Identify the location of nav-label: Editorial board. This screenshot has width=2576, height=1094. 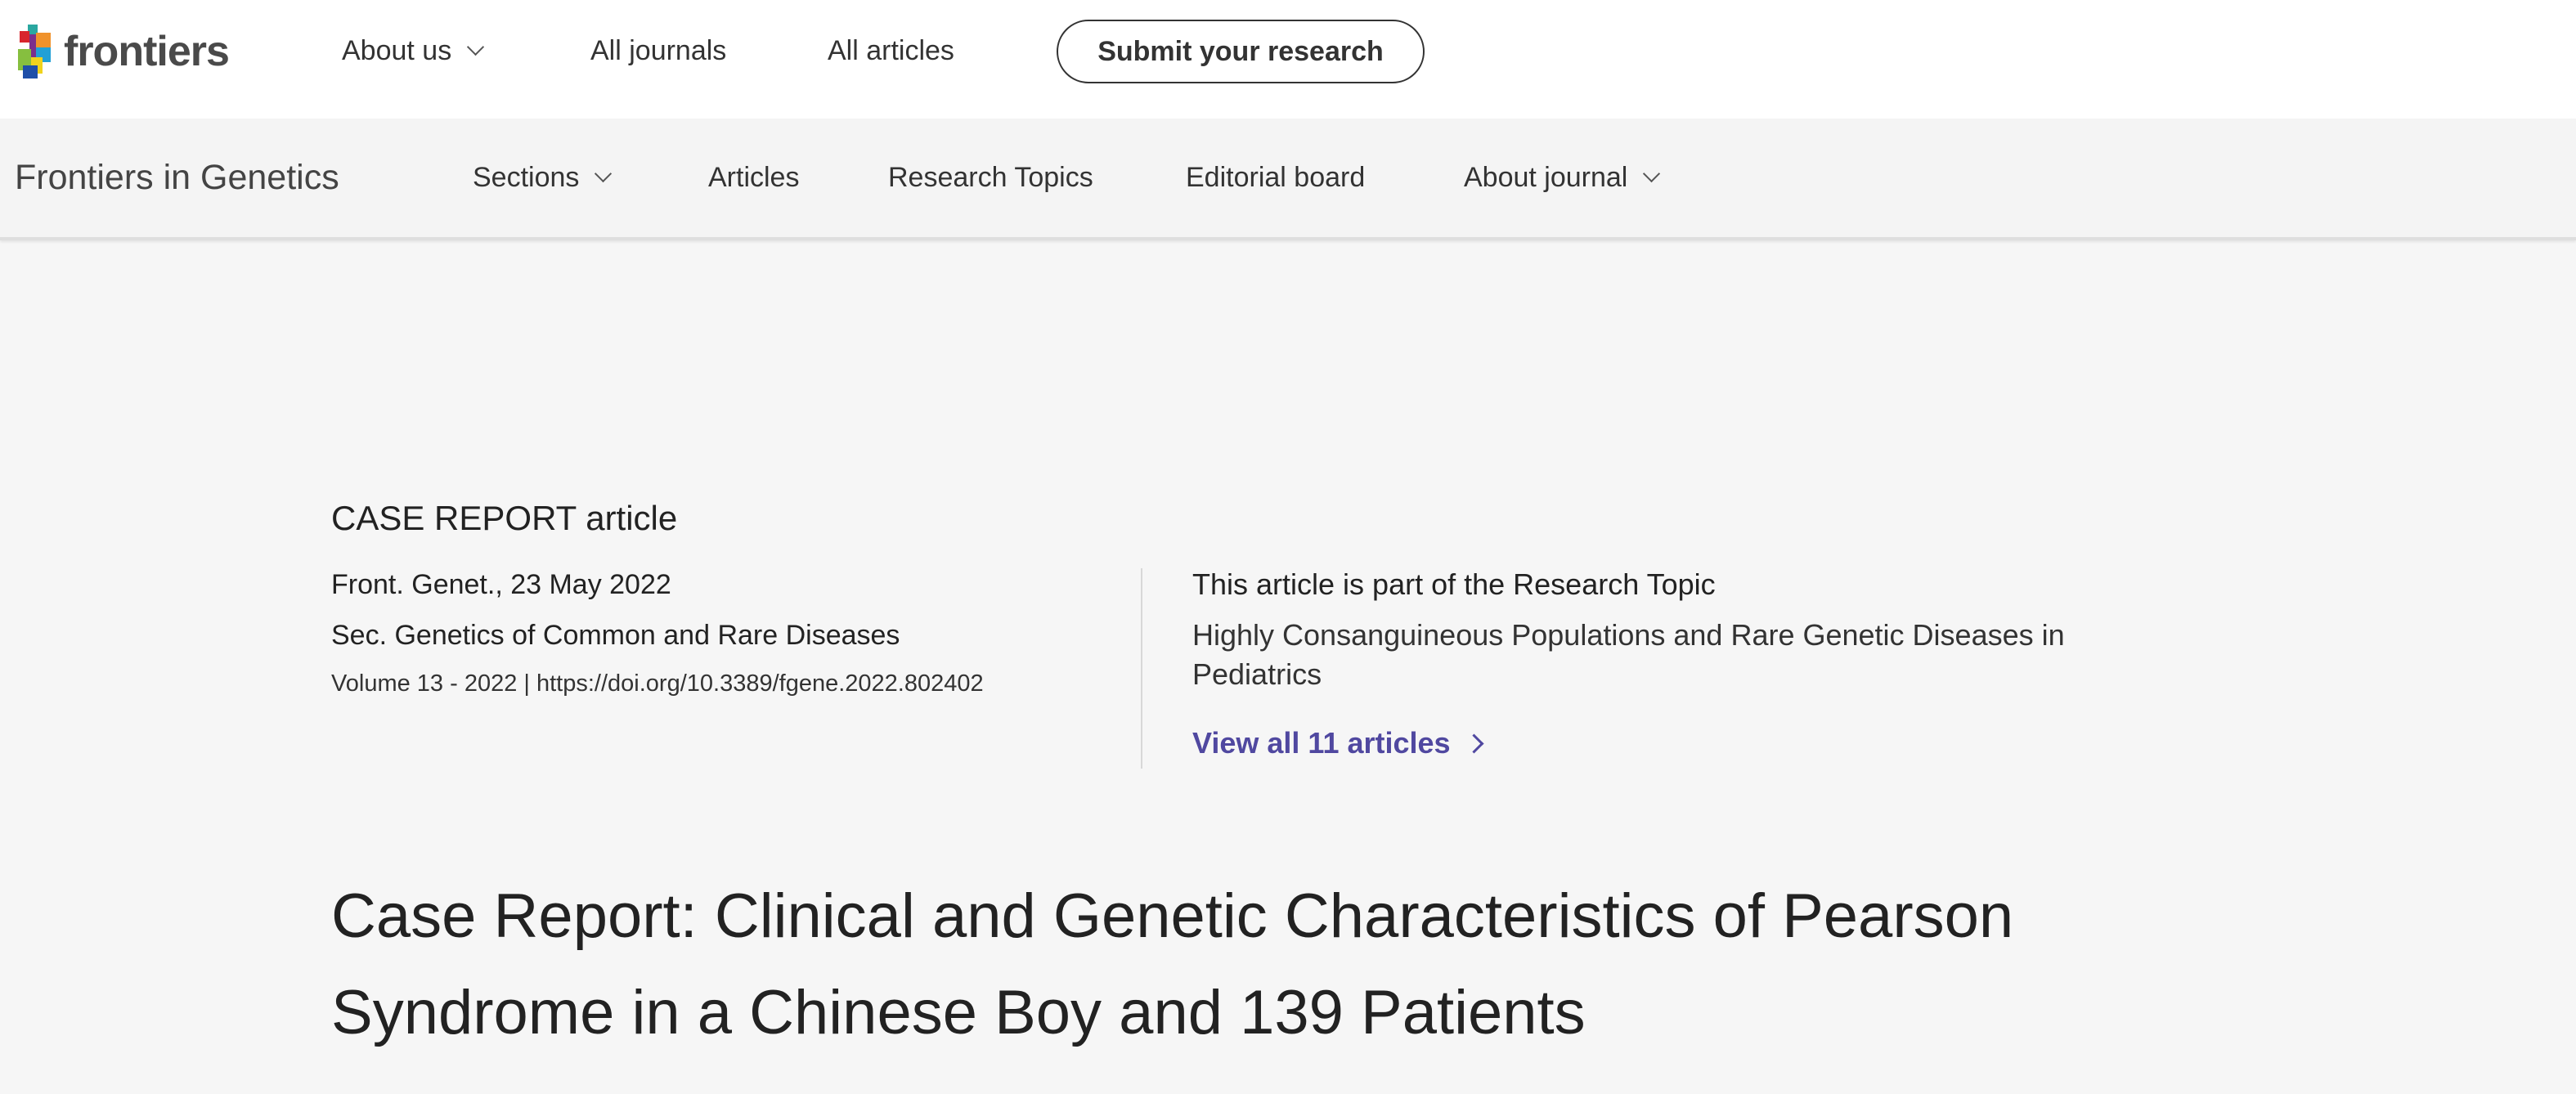
(1276, 177).